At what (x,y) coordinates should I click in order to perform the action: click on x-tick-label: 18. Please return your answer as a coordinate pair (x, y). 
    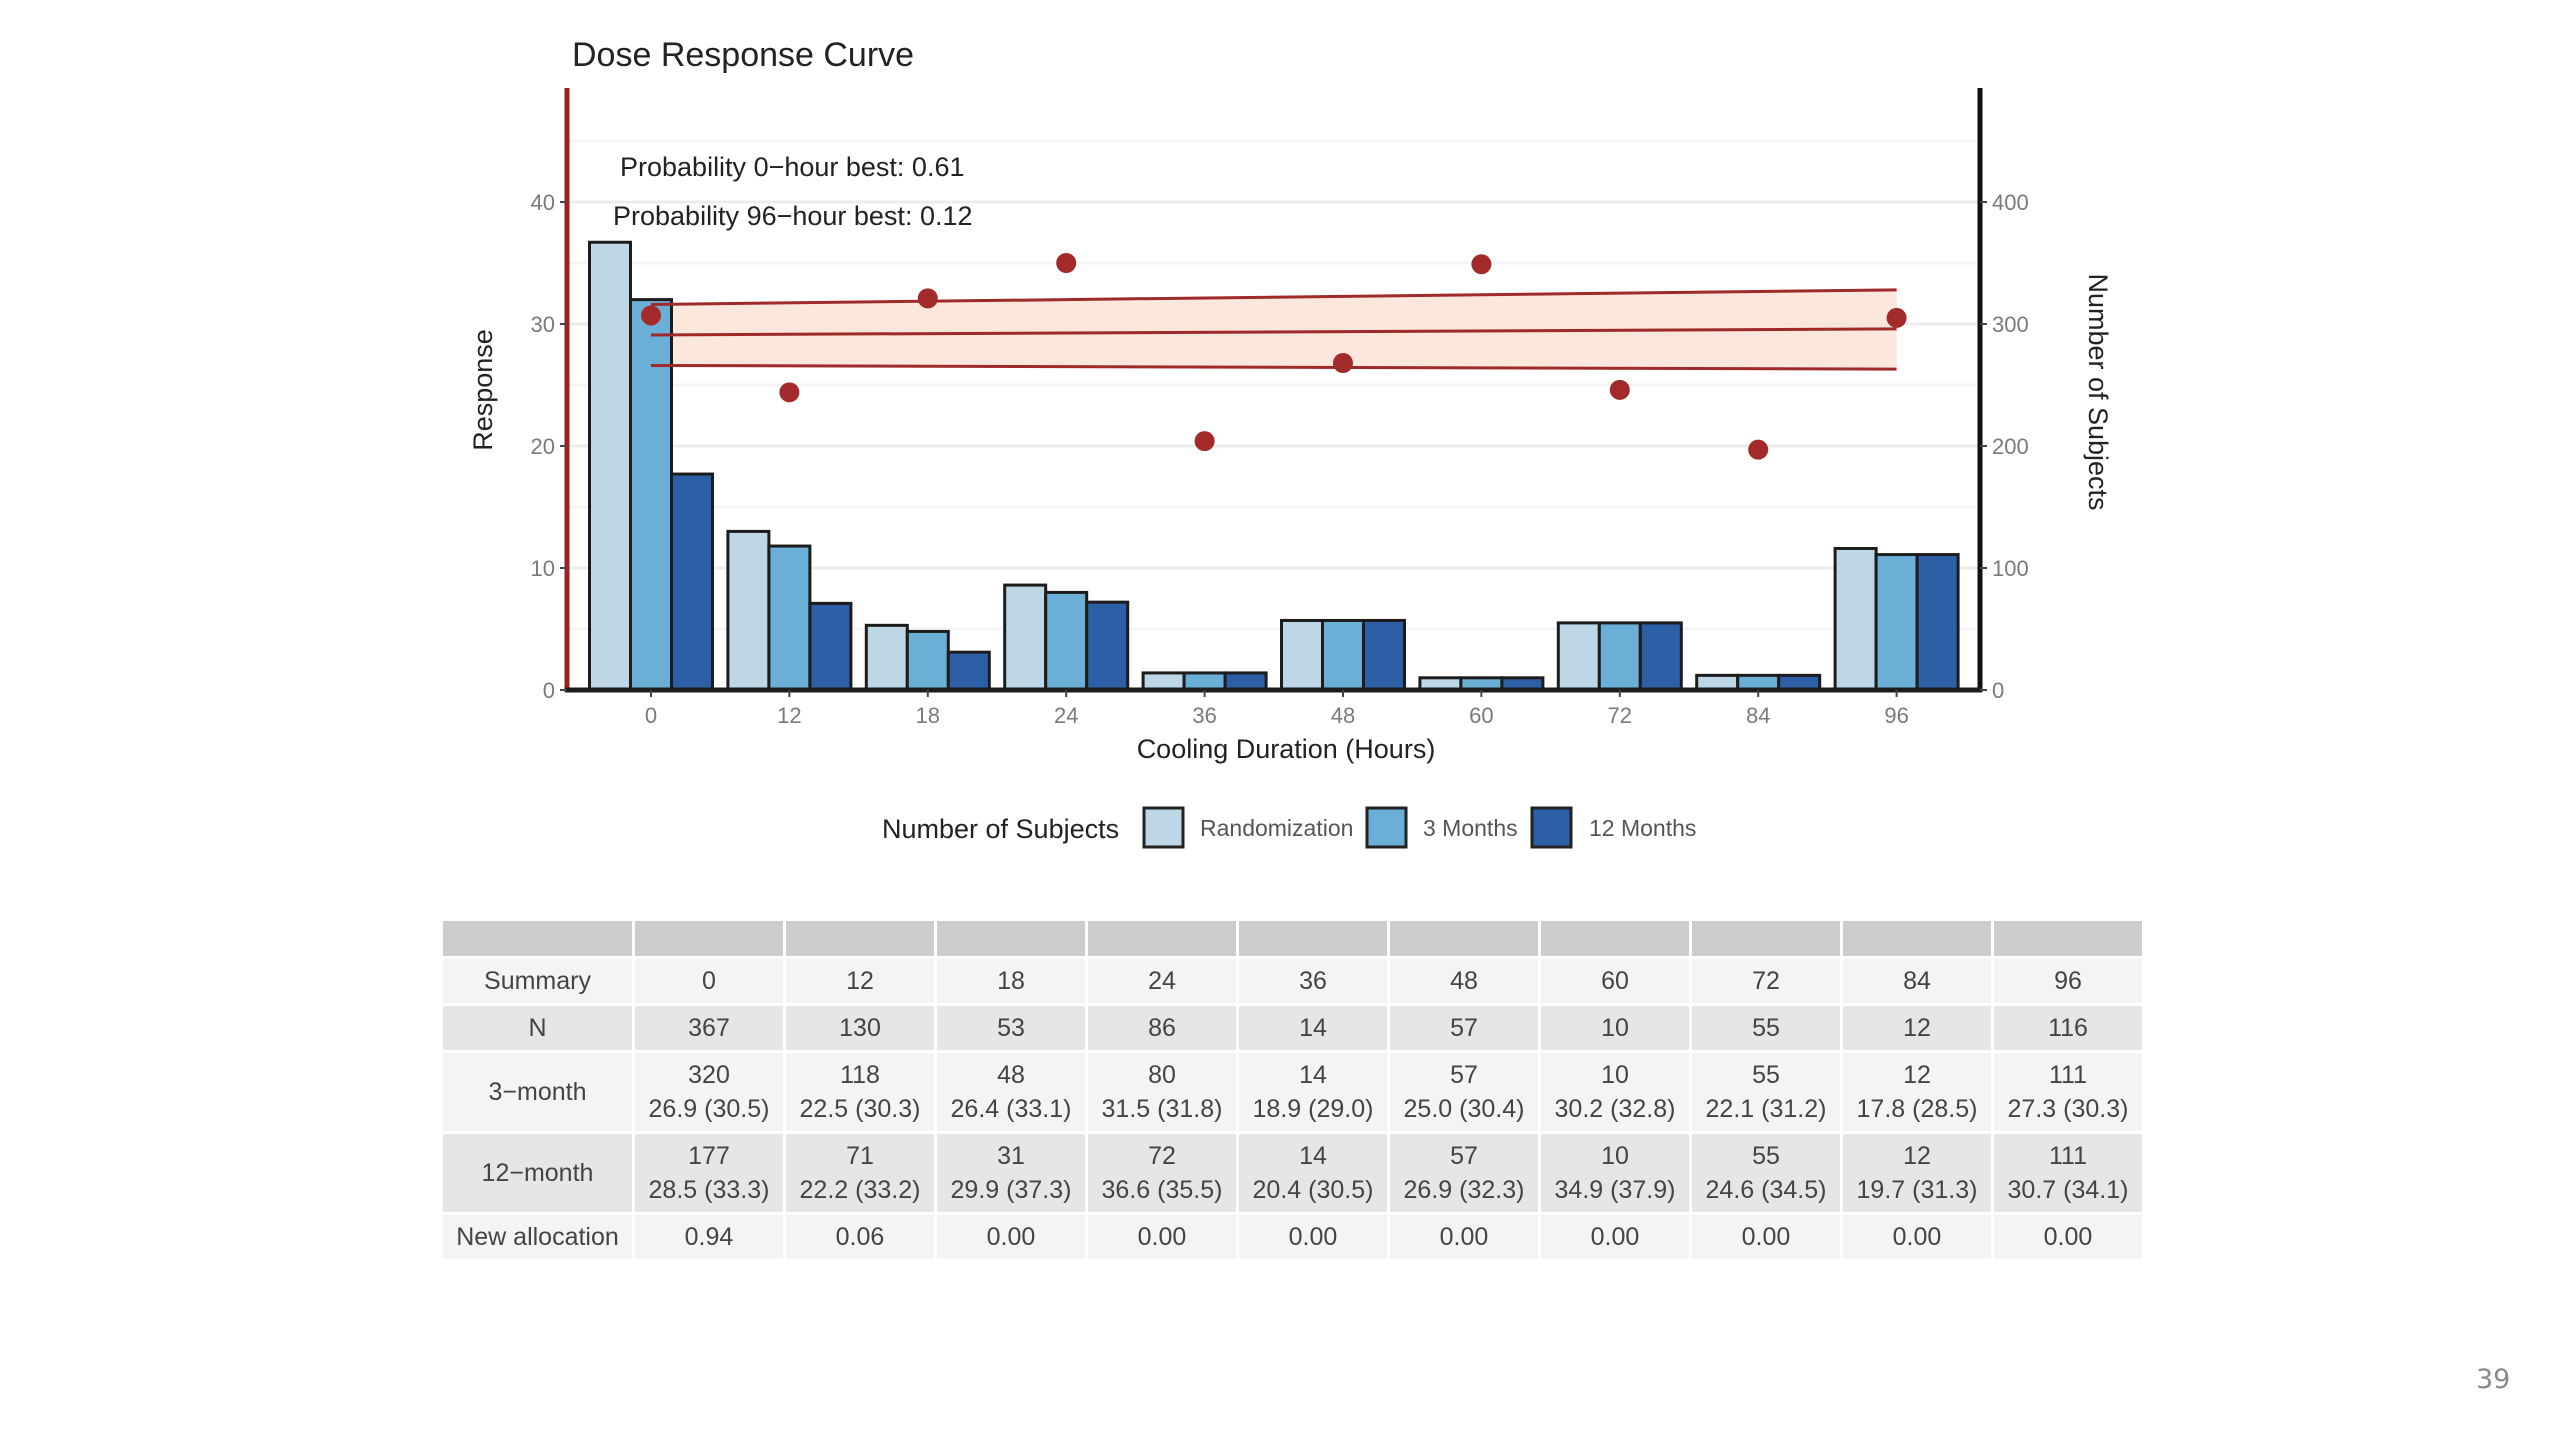
    Looking at the image, I should click on (928, 715).